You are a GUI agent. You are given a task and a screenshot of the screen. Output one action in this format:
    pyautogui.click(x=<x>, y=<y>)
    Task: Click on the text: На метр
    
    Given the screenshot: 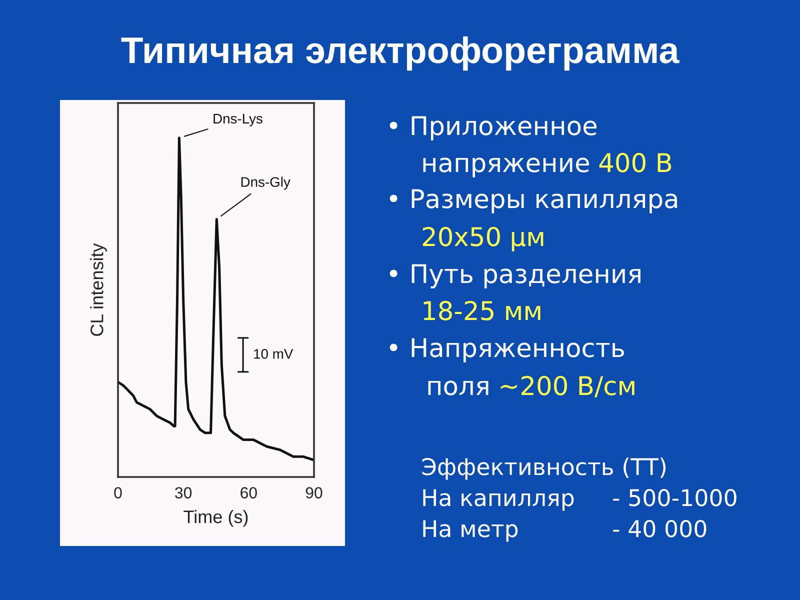 What is the action you would take?
    pyautogui.click(x=470, y=531)
    